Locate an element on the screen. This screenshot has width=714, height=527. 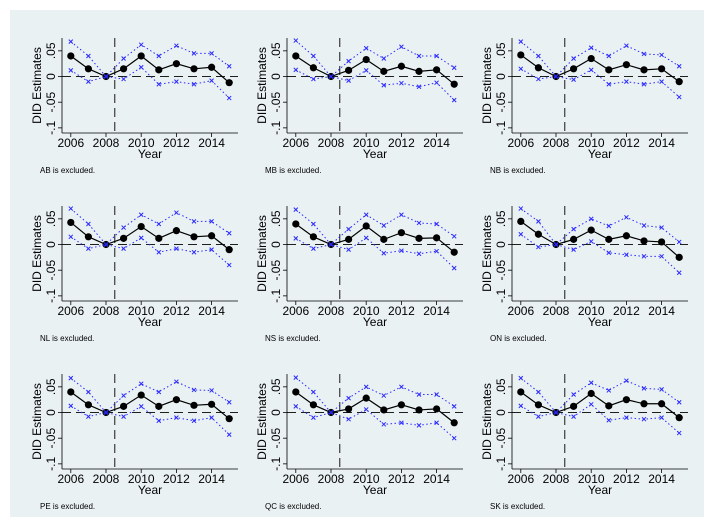
x-tick-label: 2010 is located at coordinates (591, 143).